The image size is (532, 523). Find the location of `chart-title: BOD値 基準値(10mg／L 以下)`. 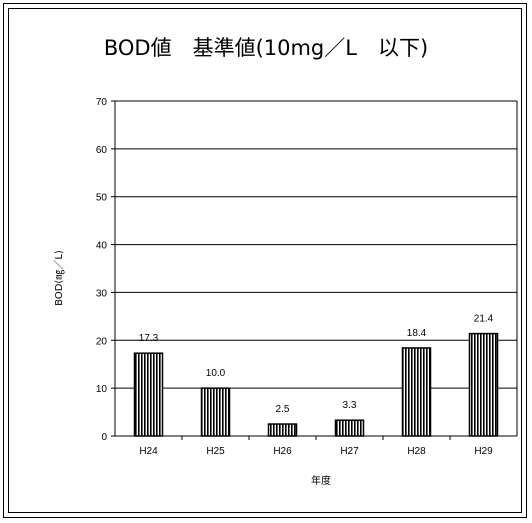

chart-title: BOD値 基準値(10mg／L 以下) is located at coordinates (266, 48).